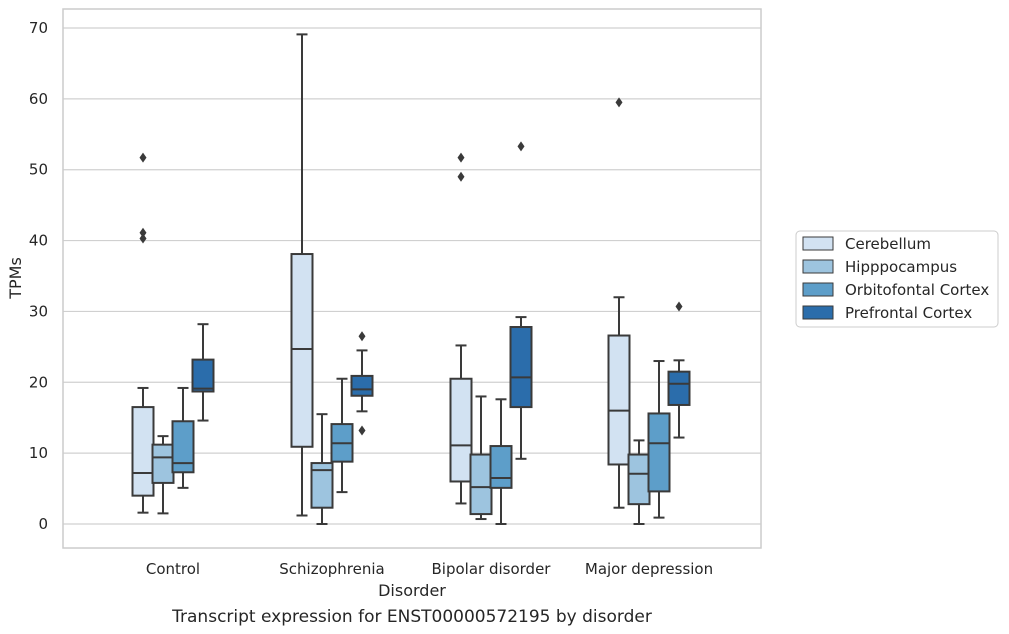 The image size is (1009, 634). Describe the element at coordinates (15, 278) in the screenshot. I see `y-axis-title: TPMs` at that location.